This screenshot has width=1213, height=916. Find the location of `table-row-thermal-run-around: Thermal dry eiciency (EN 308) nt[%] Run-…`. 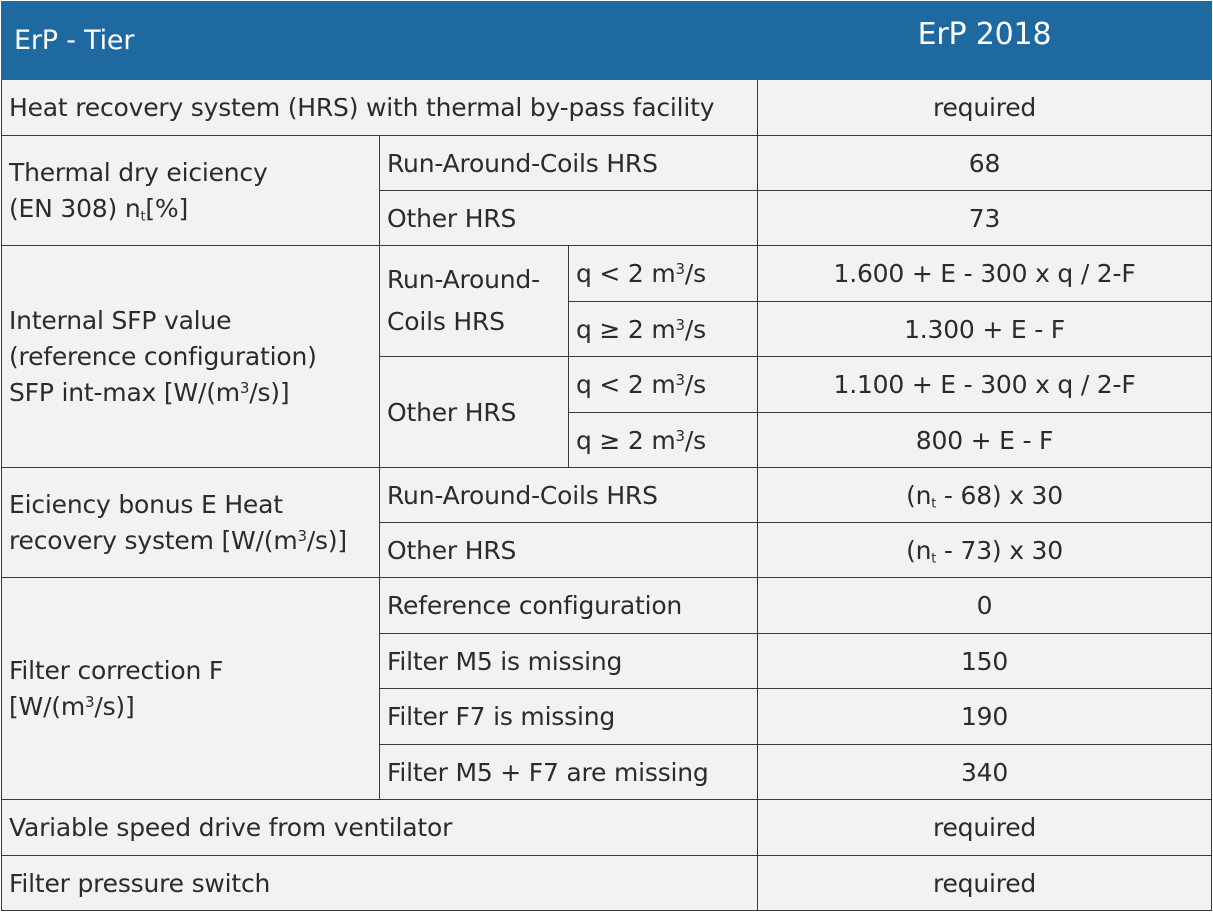

table-row-thermal-run-around: Thermal dry eiciency (EN 308) nt[%] Run-… is located at coordinates (607, 190).